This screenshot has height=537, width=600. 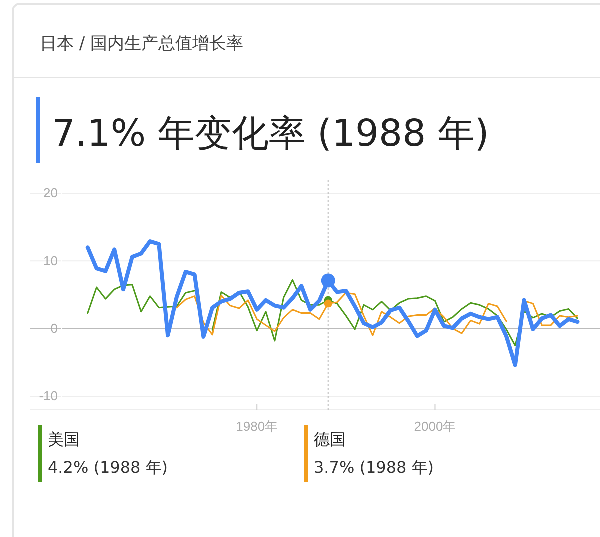 I want to click on chart-subtitle: 7.1% 年变化率 (1988 年), so click(x=271, y=133).